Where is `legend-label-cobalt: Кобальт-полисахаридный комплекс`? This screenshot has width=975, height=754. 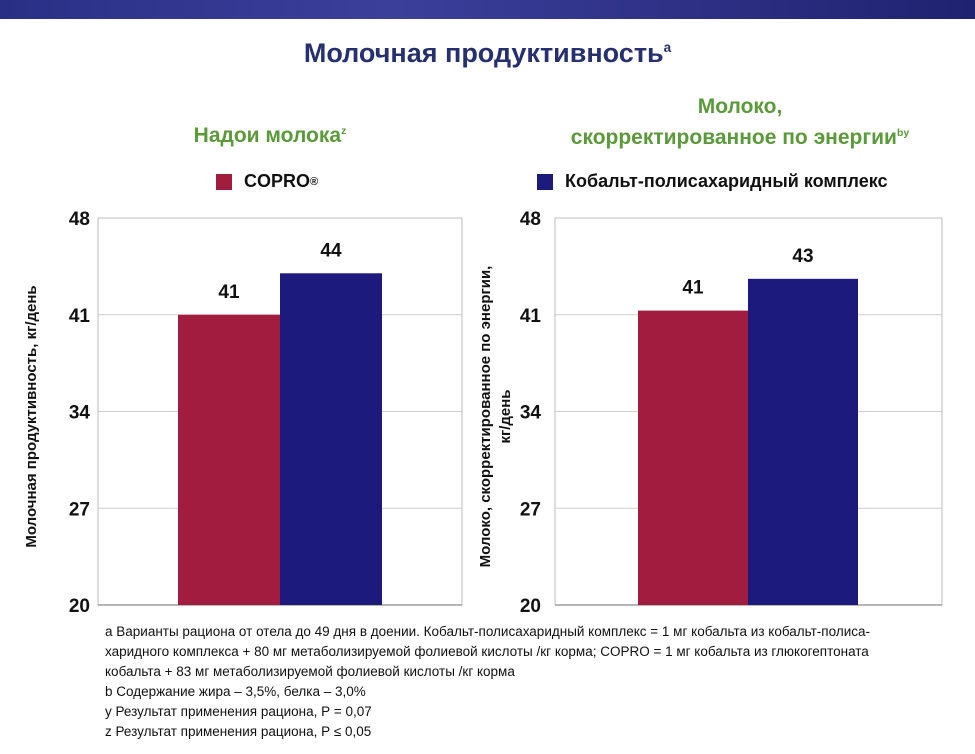 legend-label-cobalt: Кобальт-полисахаридный комплекс is located at coordinates (726, 181).